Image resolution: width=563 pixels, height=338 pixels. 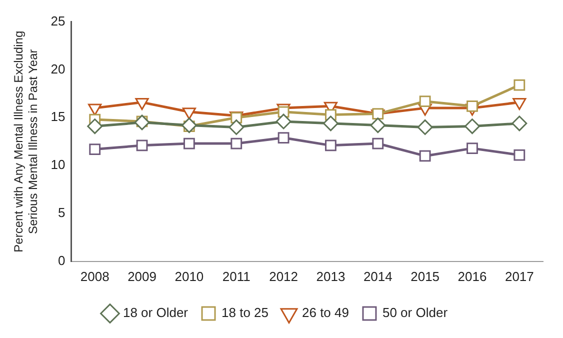 What do you see at coordinates (519, 276) in the screenshot?
I see `x-tick-label: 2017` at bounding box center [519, 276].